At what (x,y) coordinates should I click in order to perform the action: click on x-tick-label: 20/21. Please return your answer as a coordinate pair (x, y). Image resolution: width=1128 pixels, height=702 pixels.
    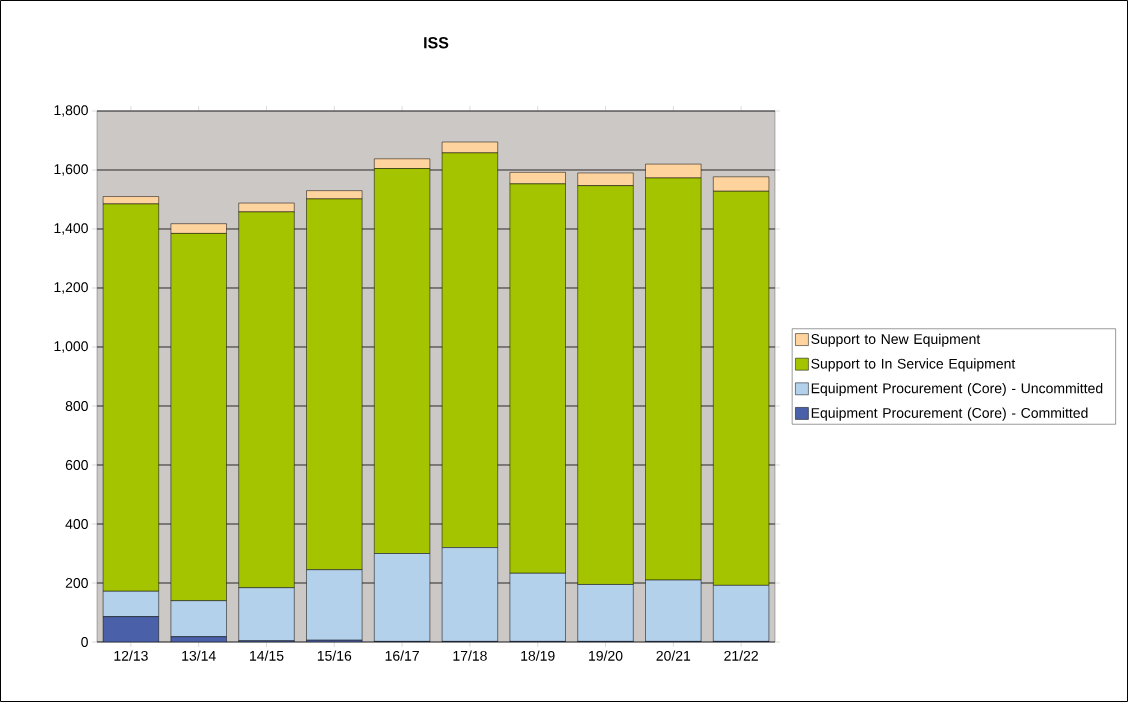
    Looking at the image, I should click on (673, 655).